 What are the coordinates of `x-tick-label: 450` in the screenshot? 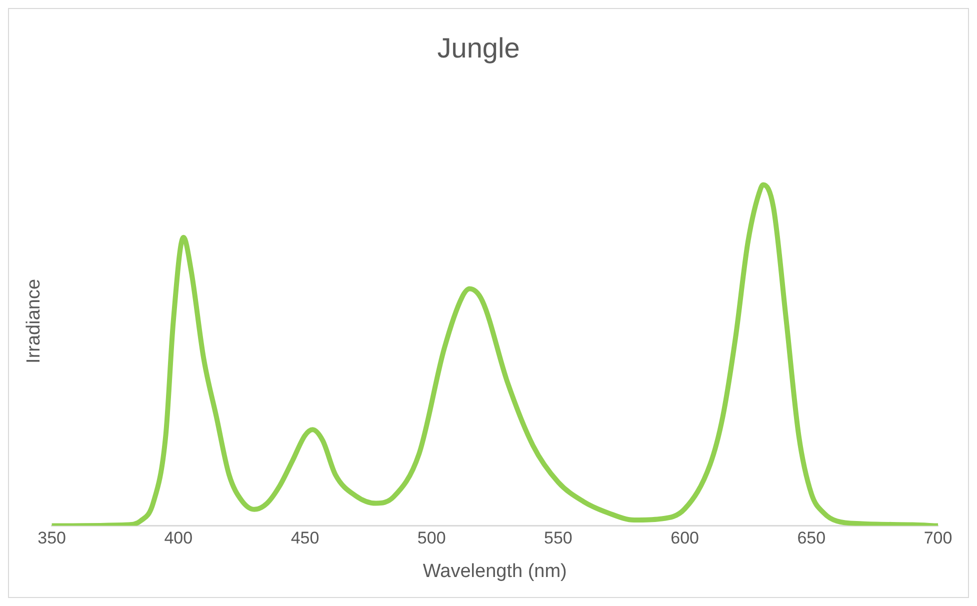 It's located at (305, 538).